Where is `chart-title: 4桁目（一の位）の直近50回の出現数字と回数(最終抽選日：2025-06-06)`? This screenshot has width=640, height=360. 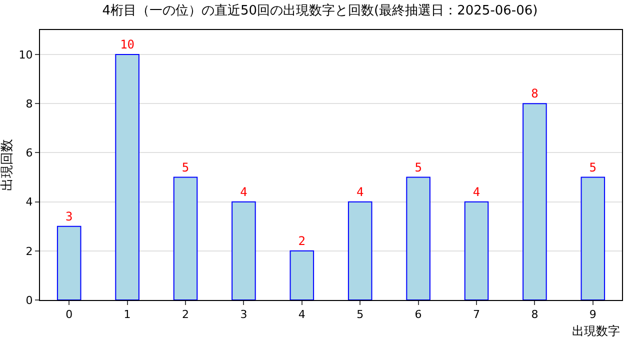
chart-title: 4桁目（一の位）の直近50回の出現数字と回数(最終抽選日：2025-06-06) is located at coordinates (320, 10).